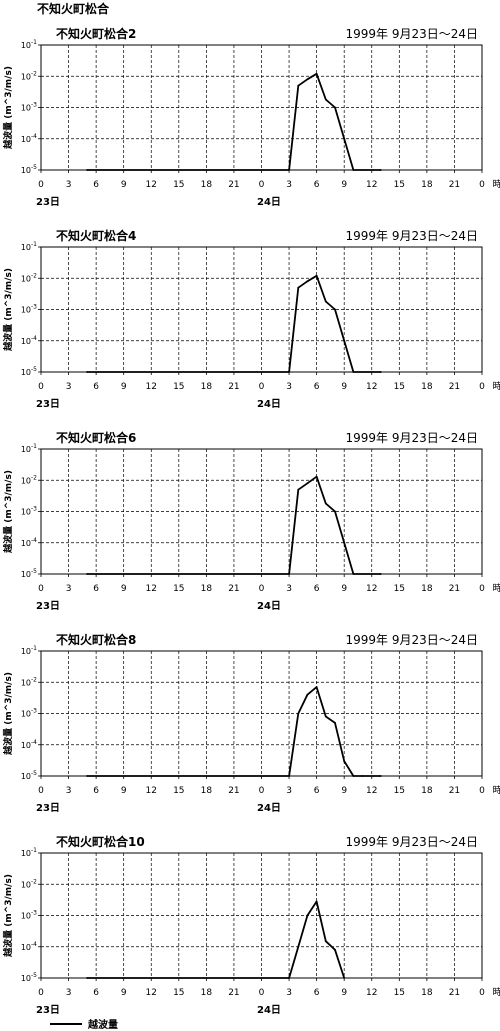 This screenshot has height=1031, width=500. What do you see at coordinates (84, 1023) in the screenshot?
I see `legend: 越波量` at bounding box center [84, 1023].